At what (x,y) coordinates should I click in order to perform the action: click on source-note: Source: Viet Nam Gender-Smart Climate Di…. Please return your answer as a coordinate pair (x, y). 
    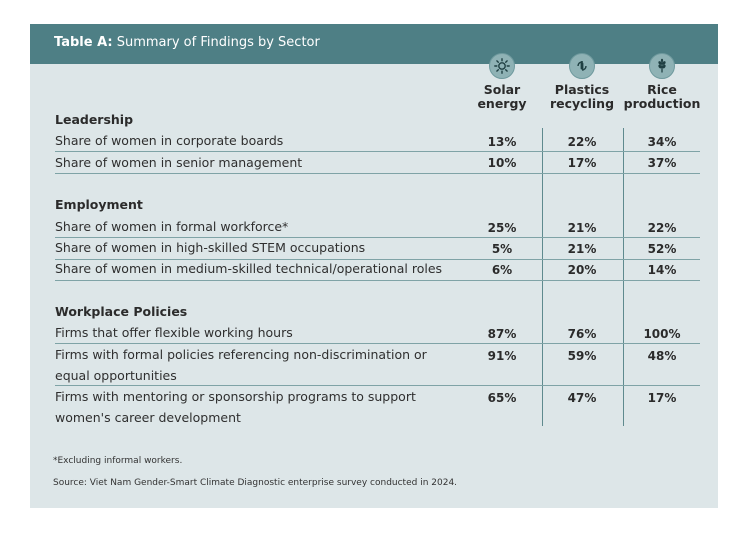
    Looking at the image, I should click on (255, 483).